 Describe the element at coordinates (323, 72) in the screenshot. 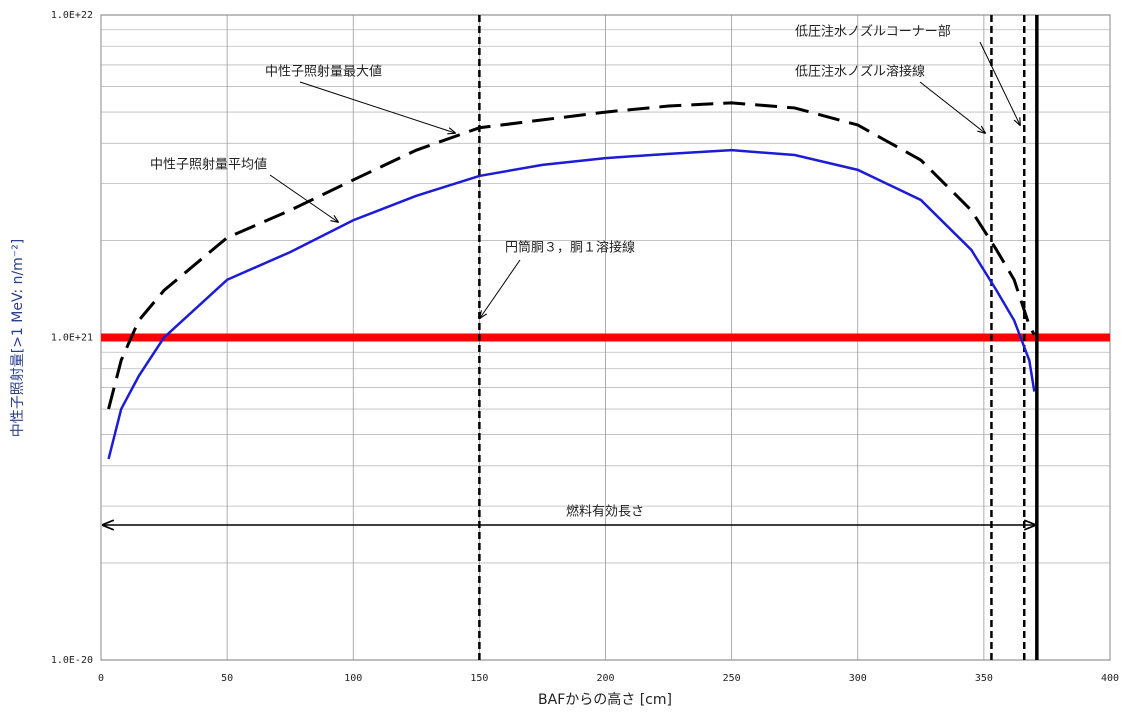

I see `annotation: 中性子照射量最大値` at that location.